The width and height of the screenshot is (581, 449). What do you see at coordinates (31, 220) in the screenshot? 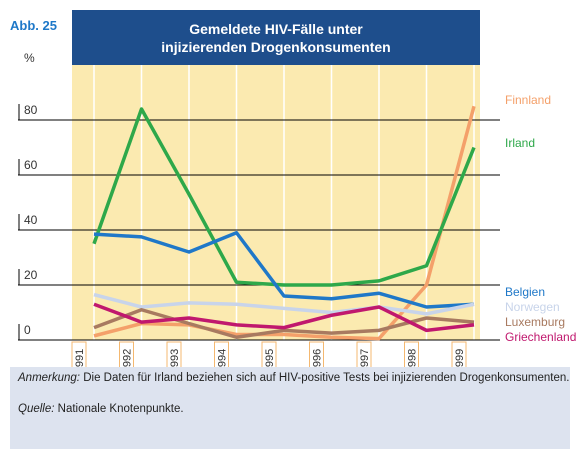
I see `y-tick-label: 40` at bounding box center [31, 220].